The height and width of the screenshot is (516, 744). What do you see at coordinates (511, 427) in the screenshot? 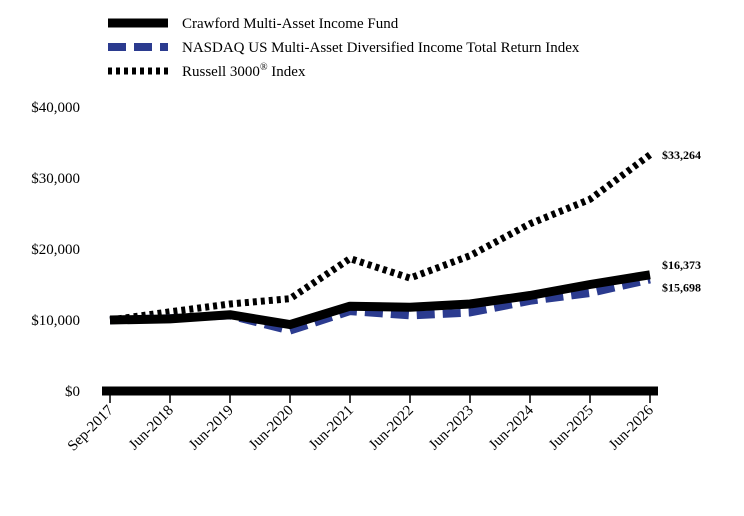
I see `x-tick-label: Jun-2024` at bounding box center [511, 427].